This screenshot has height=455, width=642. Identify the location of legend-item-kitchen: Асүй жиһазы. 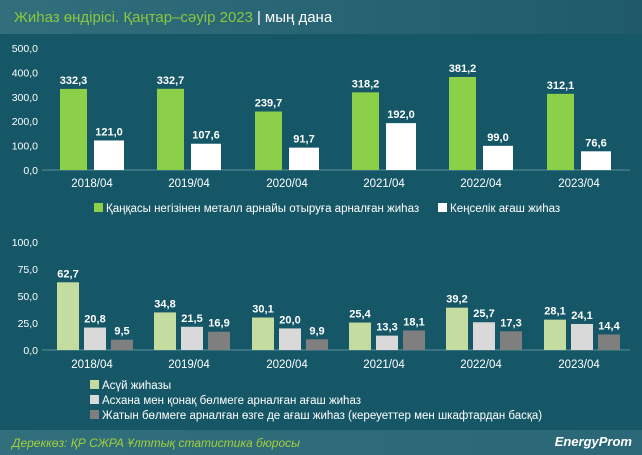
(130, 386).